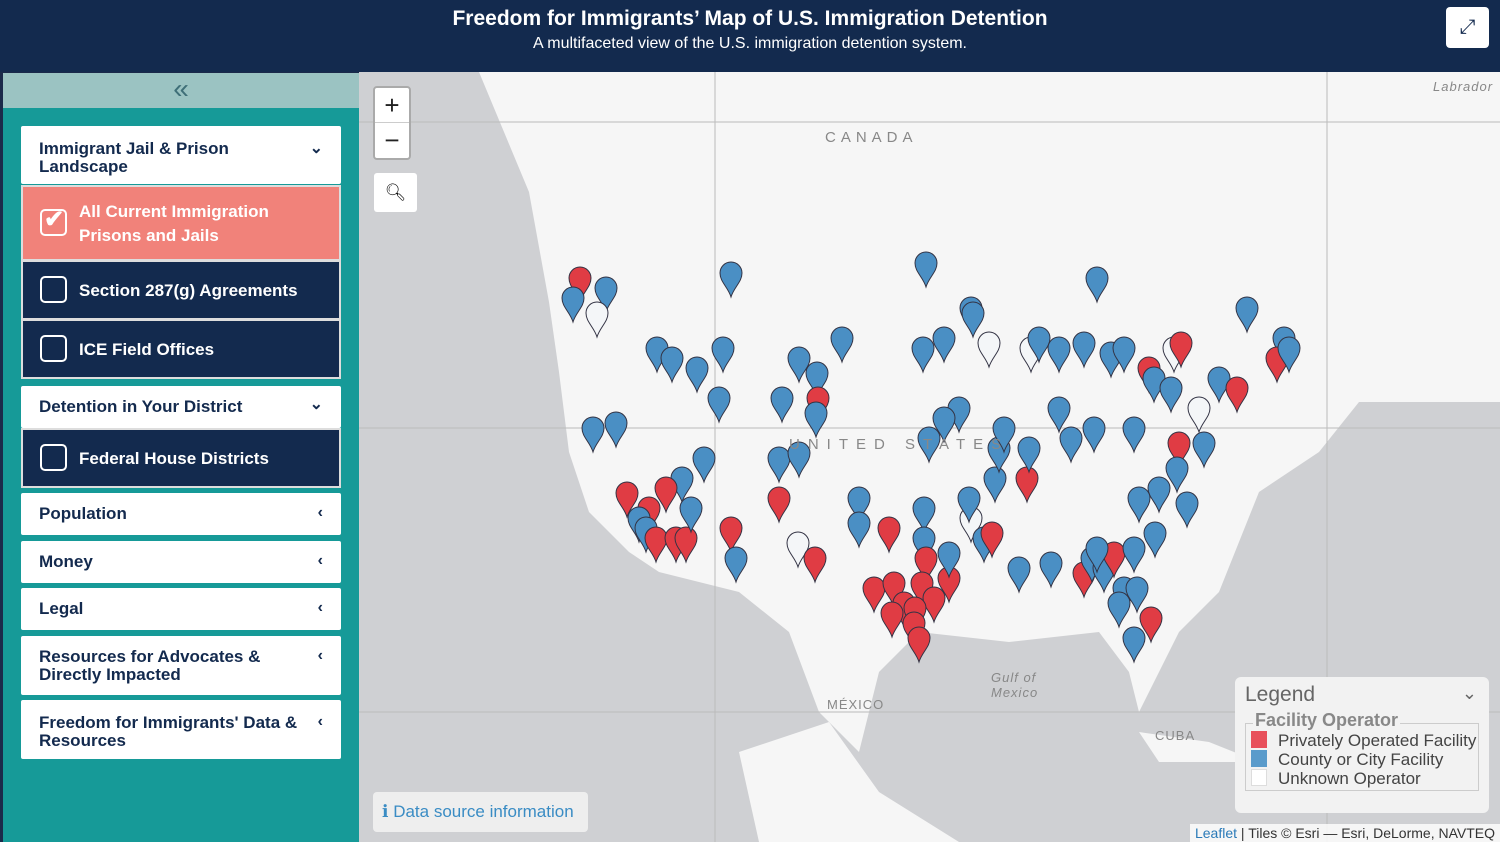  I want to click on map-search-button: 🔍︎, so click(395, 192).